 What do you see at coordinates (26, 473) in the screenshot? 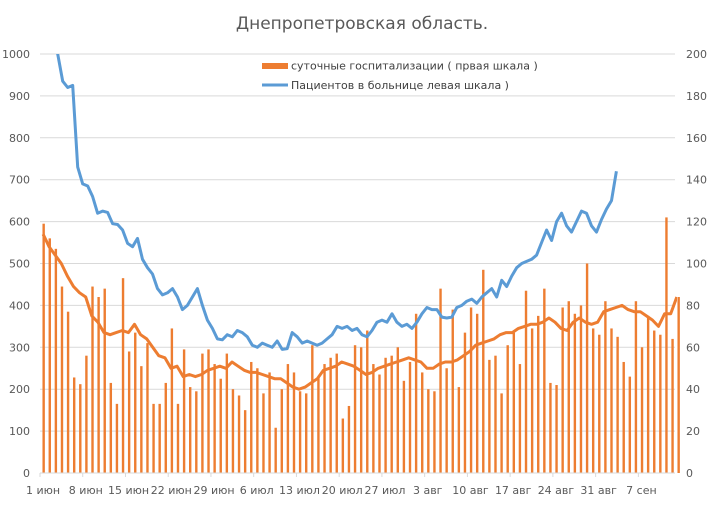
I see `left-tick-label: 0` at bounding box center [26, 473].